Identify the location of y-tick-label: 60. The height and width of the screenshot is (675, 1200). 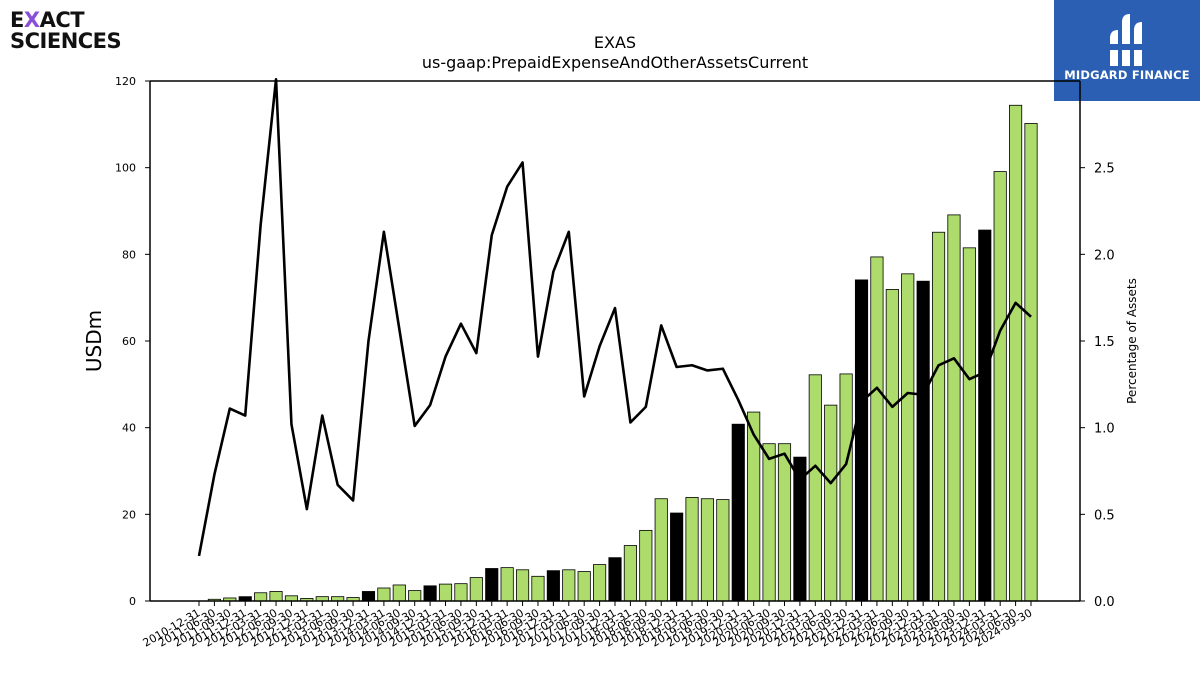
(129, 341).